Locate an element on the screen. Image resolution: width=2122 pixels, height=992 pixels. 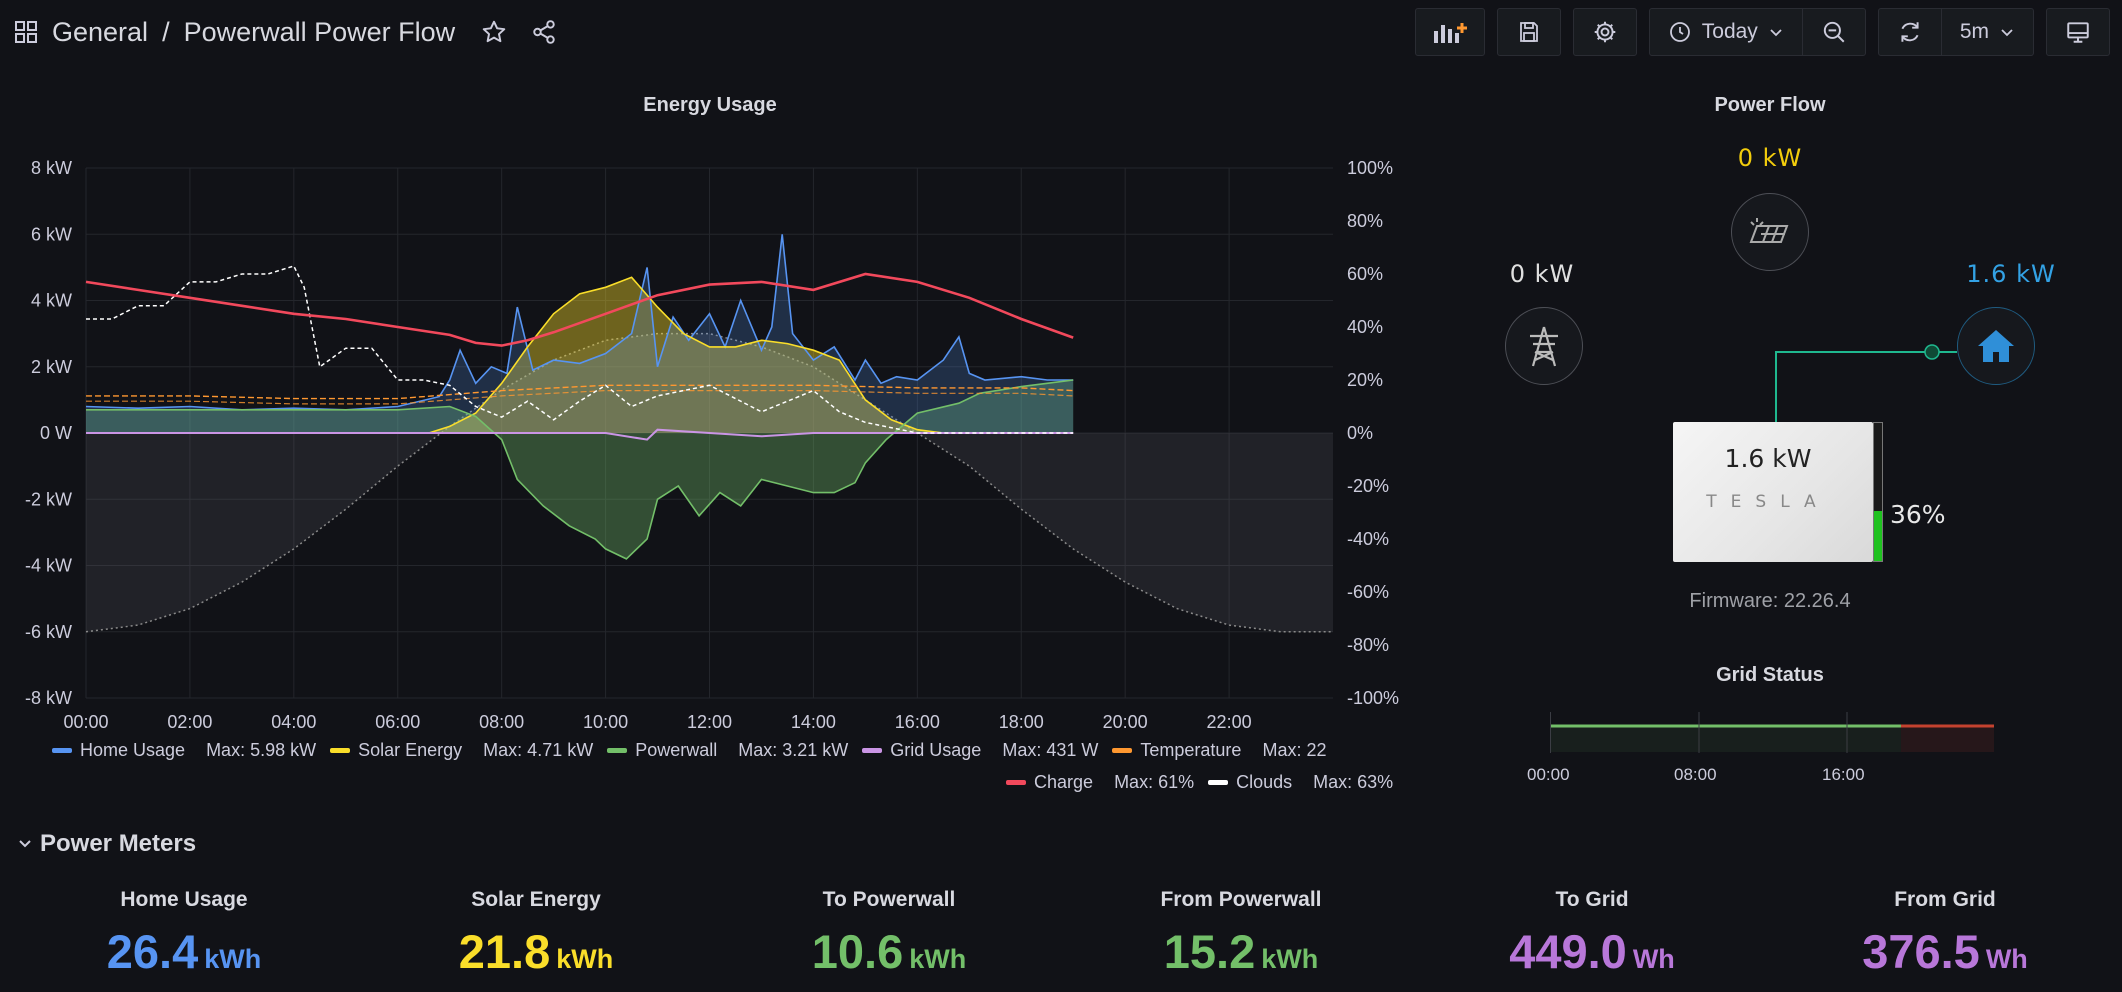
power-meters-row: Power Meters is located at coordinates (107, 844).